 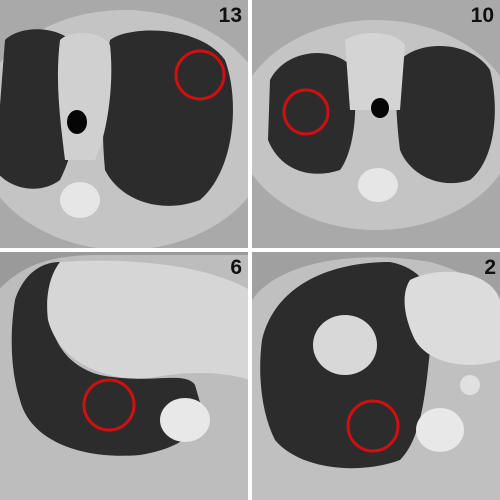 I want to click on panel-label: 6, so click(x=236, y=267).